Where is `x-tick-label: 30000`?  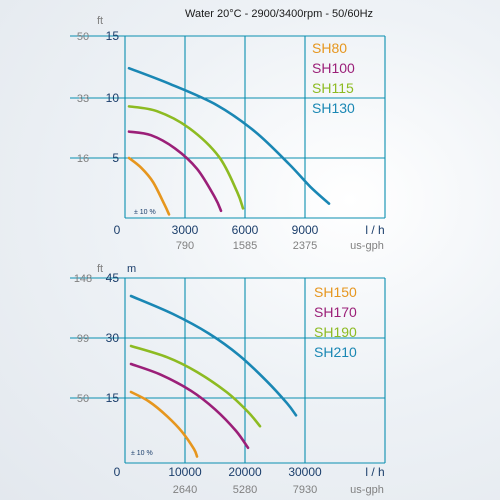 x-tick-label: 30000 is located at coordinates (305, 472).